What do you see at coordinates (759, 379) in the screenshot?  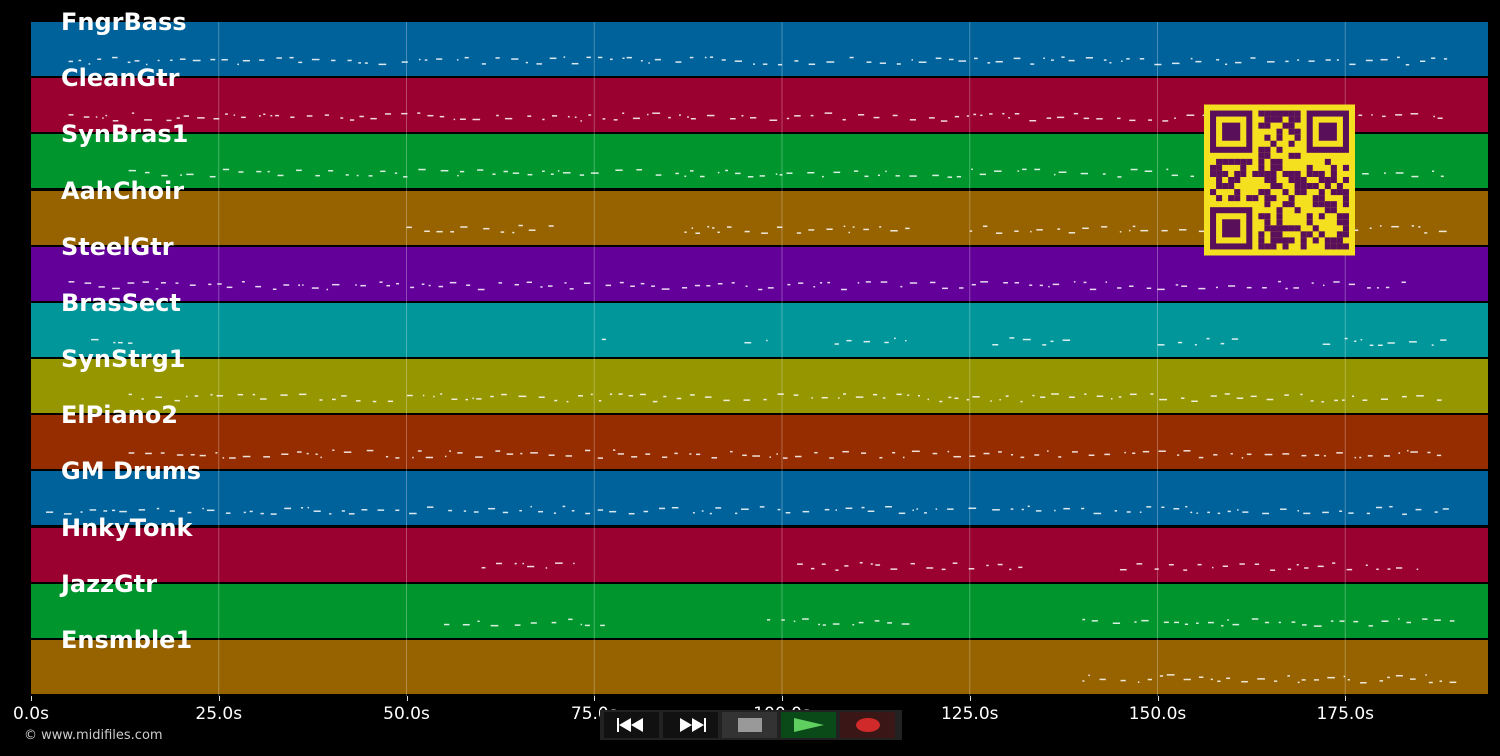 I see `track-lane: SynStrg1` at bounding box center [759, 379].